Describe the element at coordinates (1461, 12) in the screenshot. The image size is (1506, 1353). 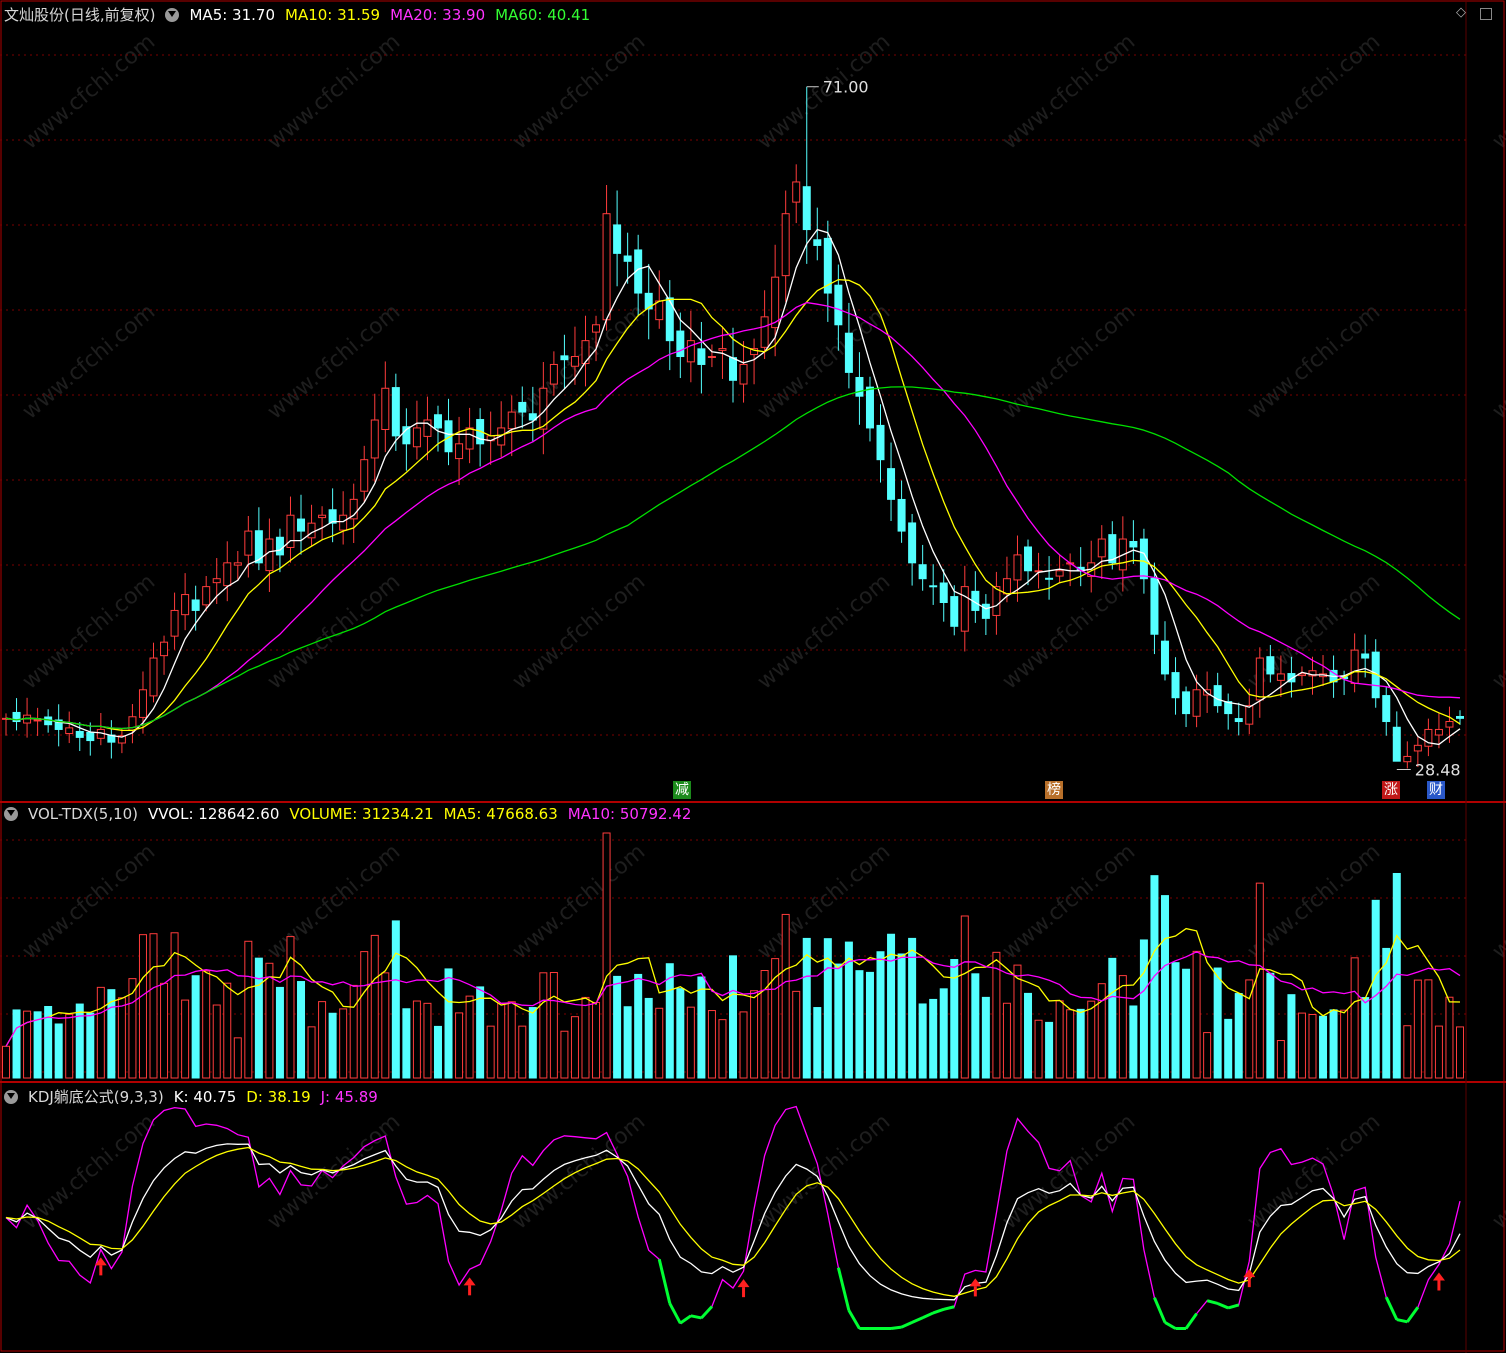
I see `diamond-icon: ◇` at that location.